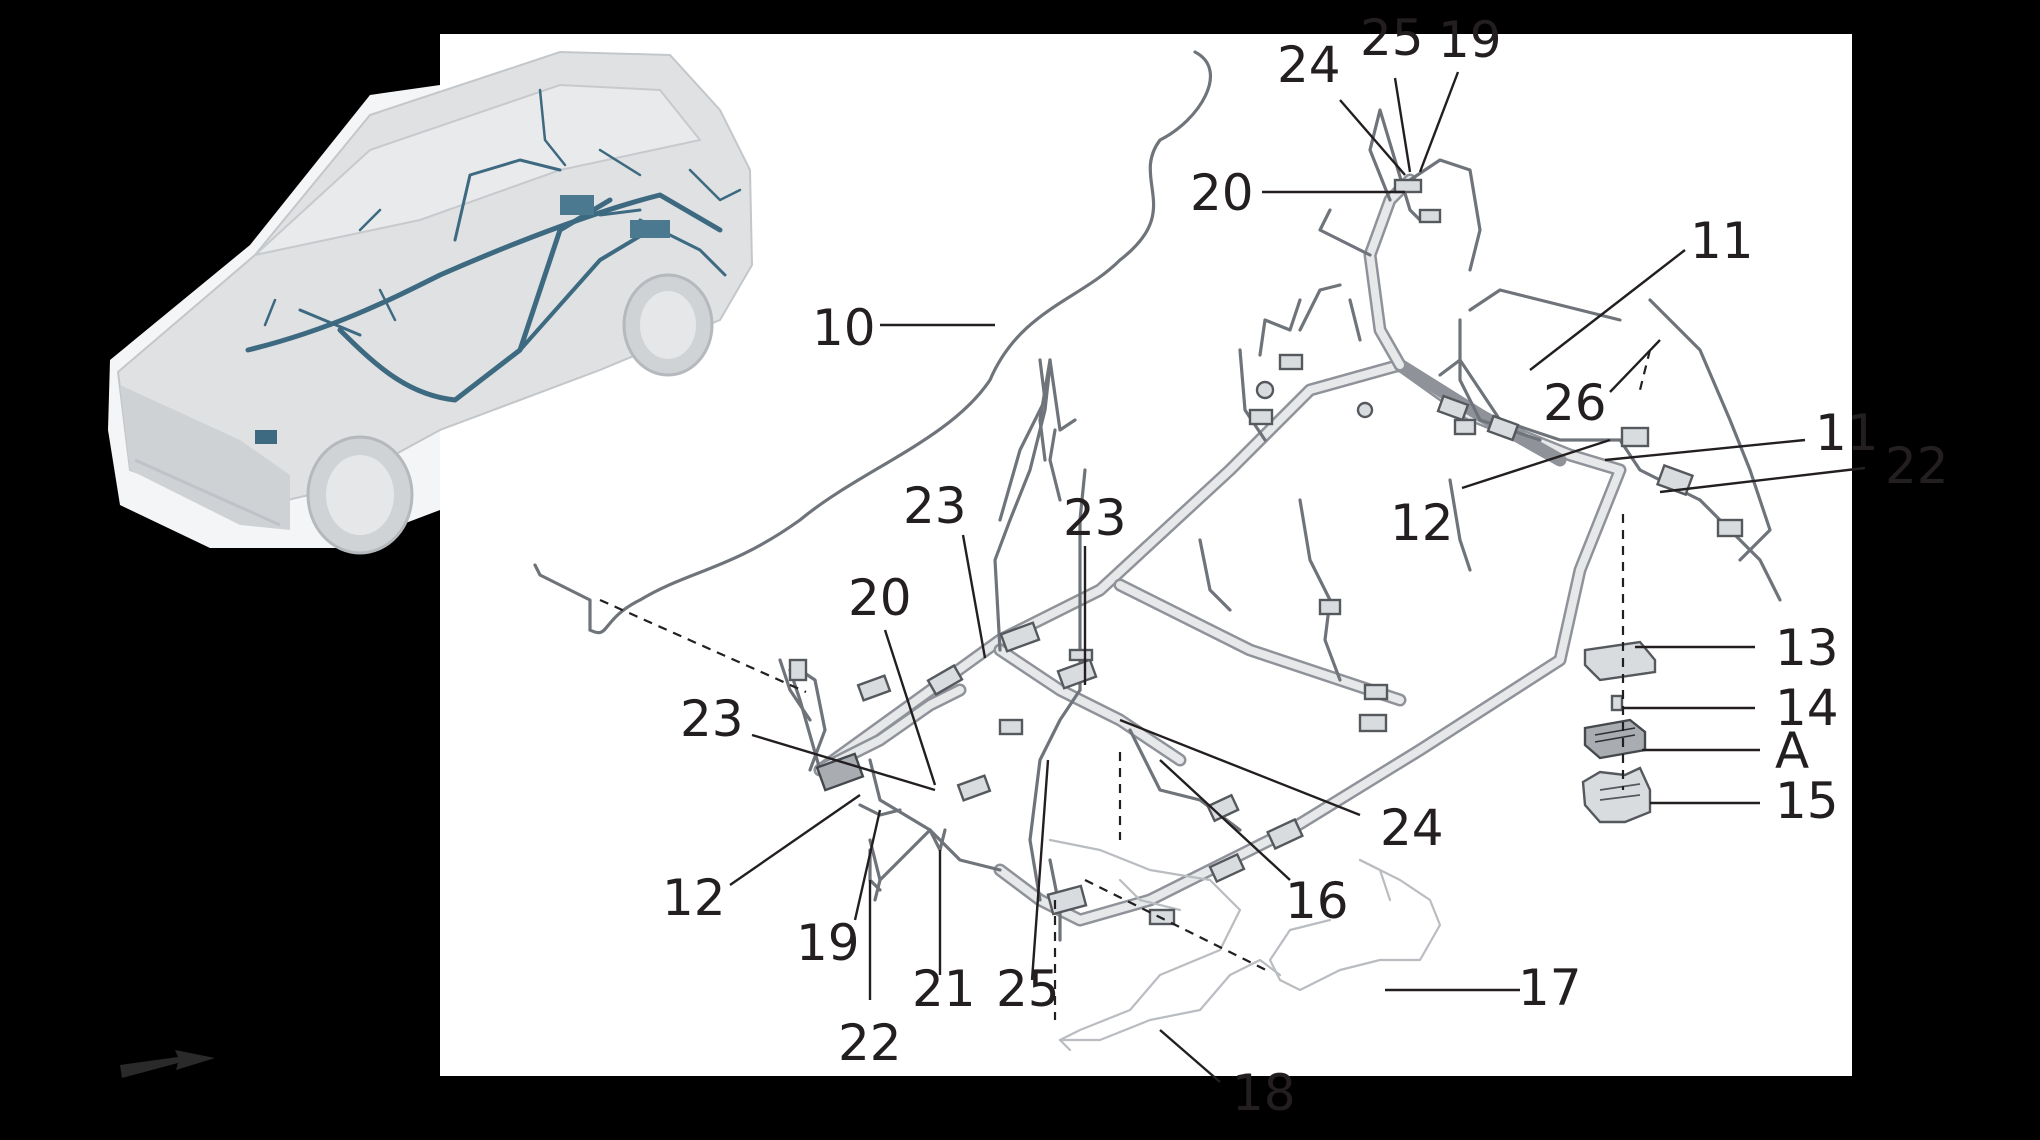 Image resolution: width=2040 pixels, height=1140 pixels. What do you see at coordinates (1807, 801) in the screenshot?
I see `callout-15: 15` at bounding box center [1807, 801].